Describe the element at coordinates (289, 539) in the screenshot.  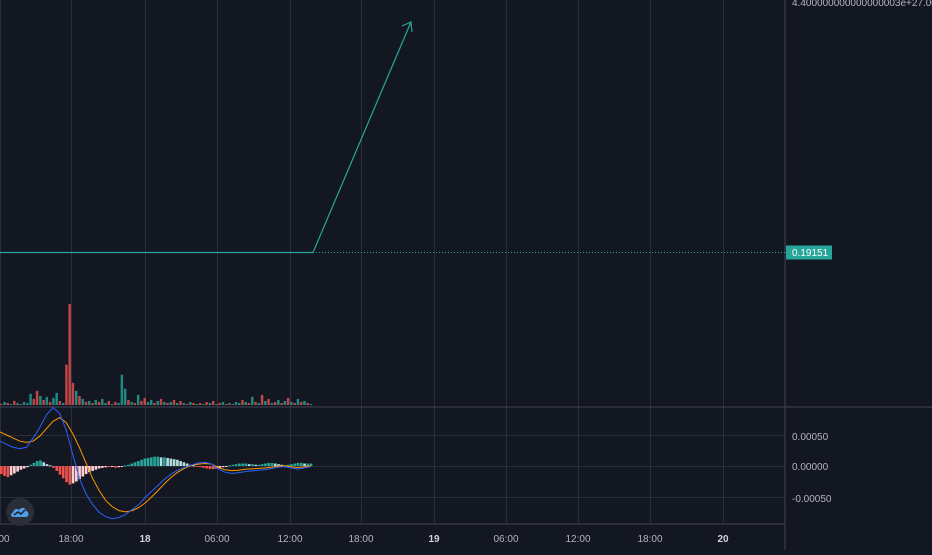
I see `time-axis-label: 12:00` at that location.